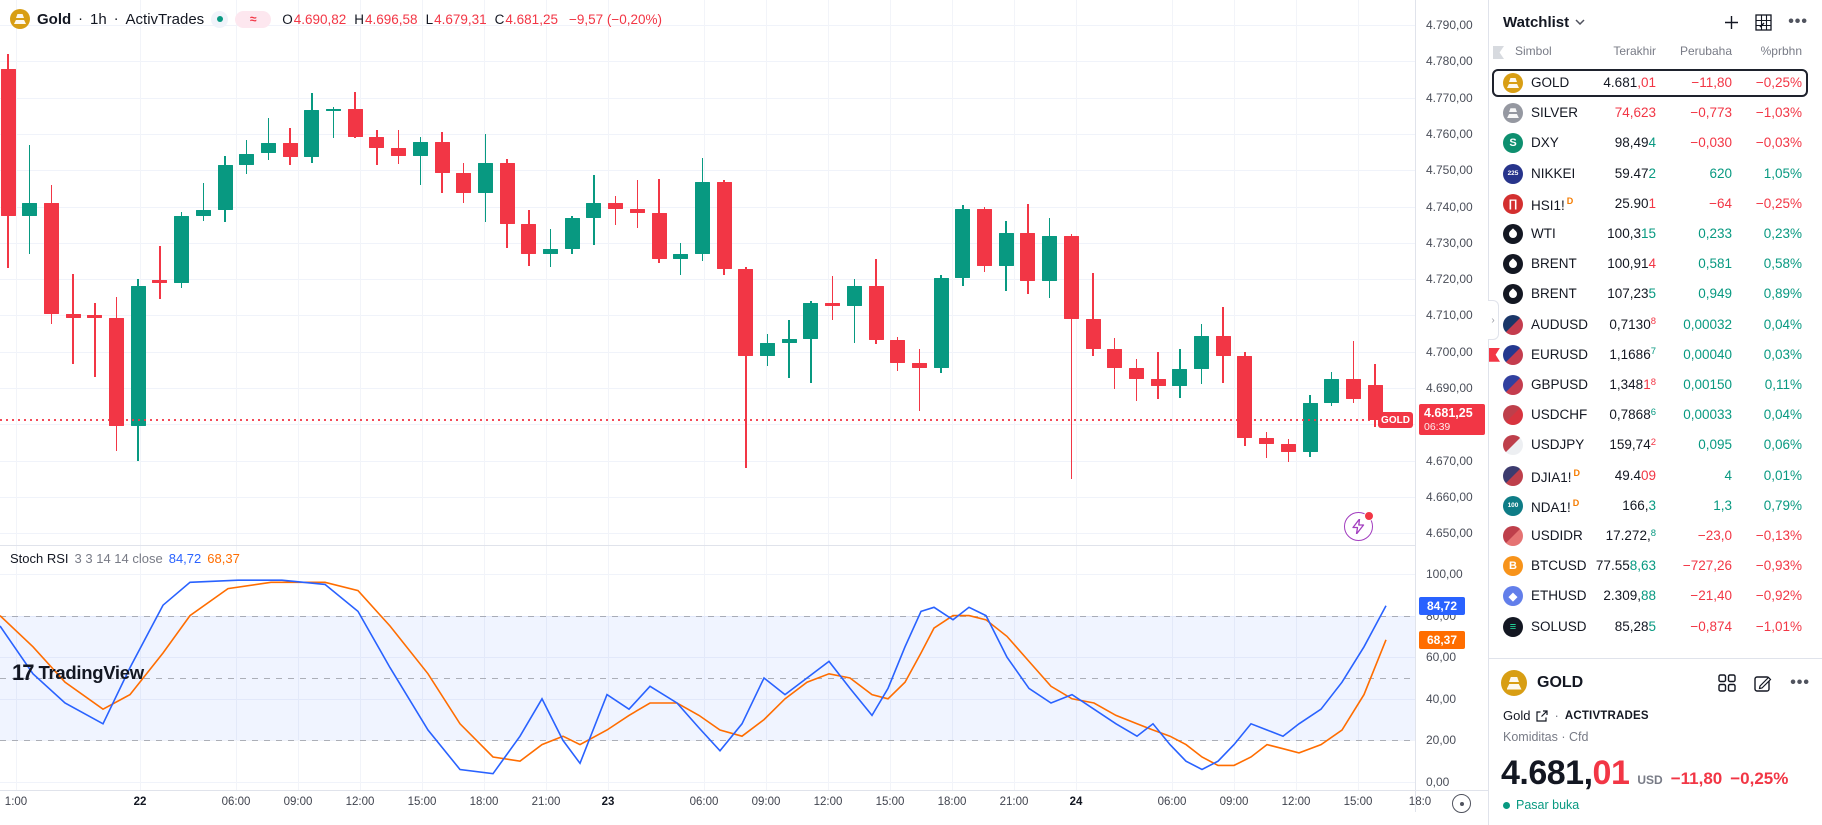 The width and height of the screenshot is (1822, 825). I want to click on gold-coin-icon, so click(1514, 683).